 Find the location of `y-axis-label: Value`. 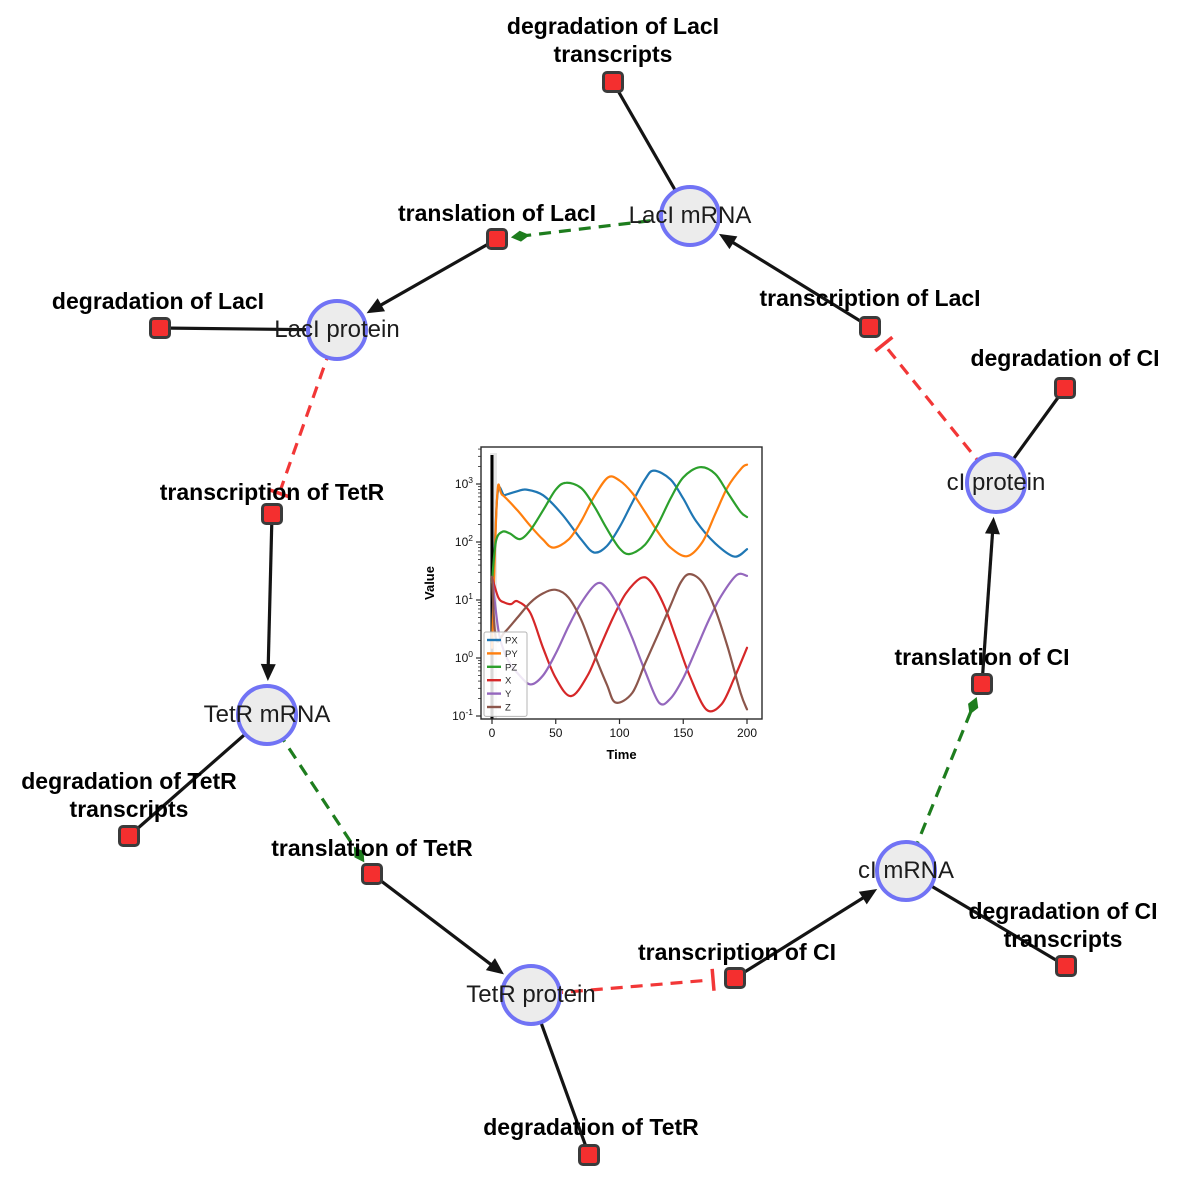

y-axis-label: Value is located at coordinates (429, 583).